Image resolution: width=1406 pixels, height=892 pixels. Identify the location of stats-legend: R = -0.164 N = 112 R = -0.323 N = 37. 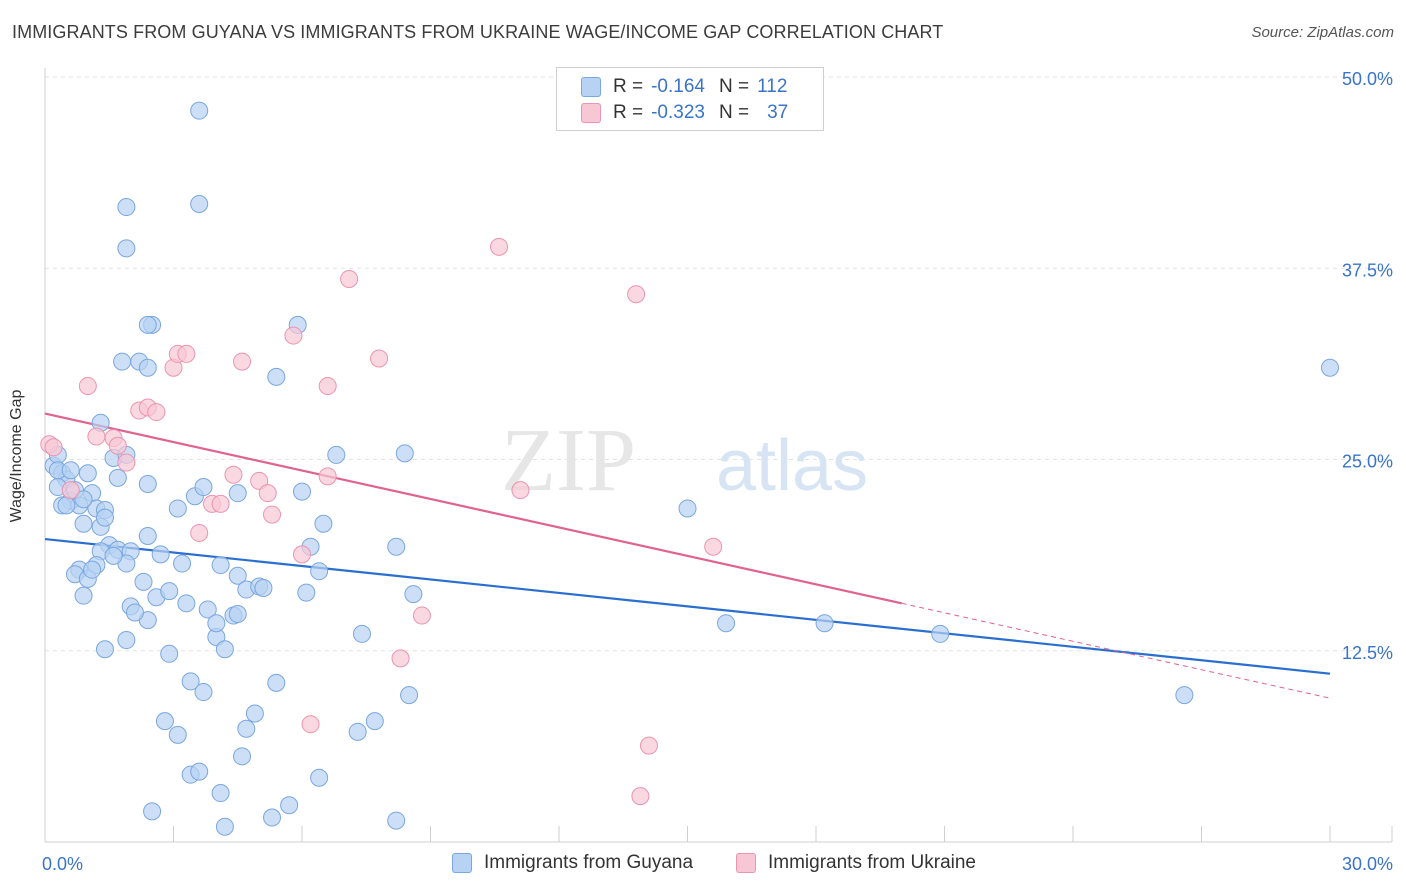
(690, 99).